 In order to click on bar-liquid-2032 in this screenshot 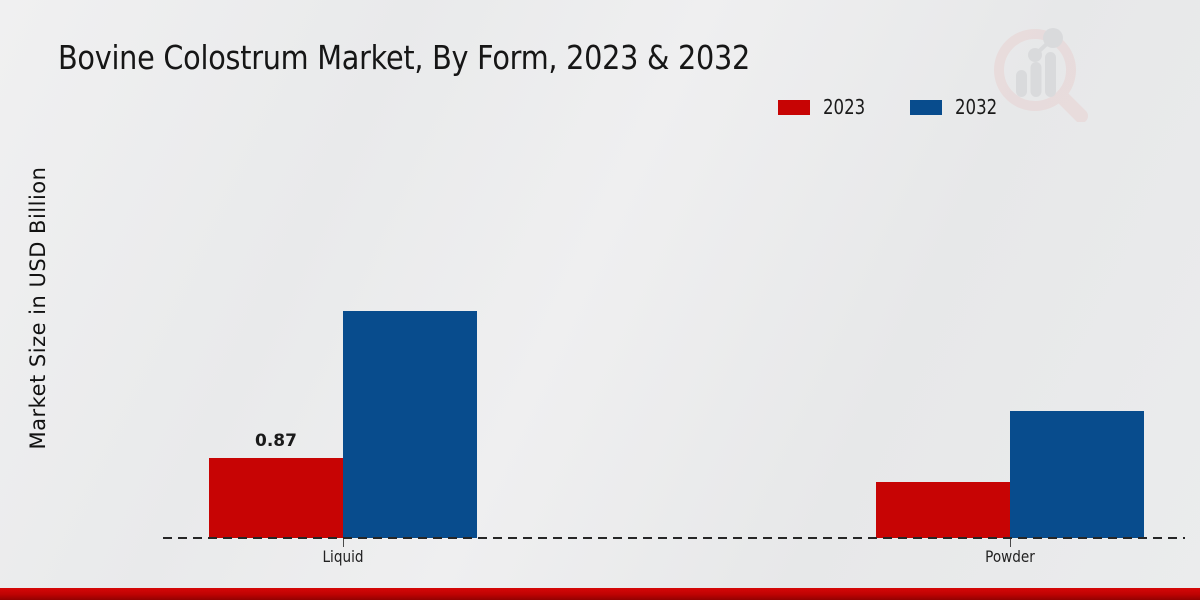, I will do `click(410, 424)`.